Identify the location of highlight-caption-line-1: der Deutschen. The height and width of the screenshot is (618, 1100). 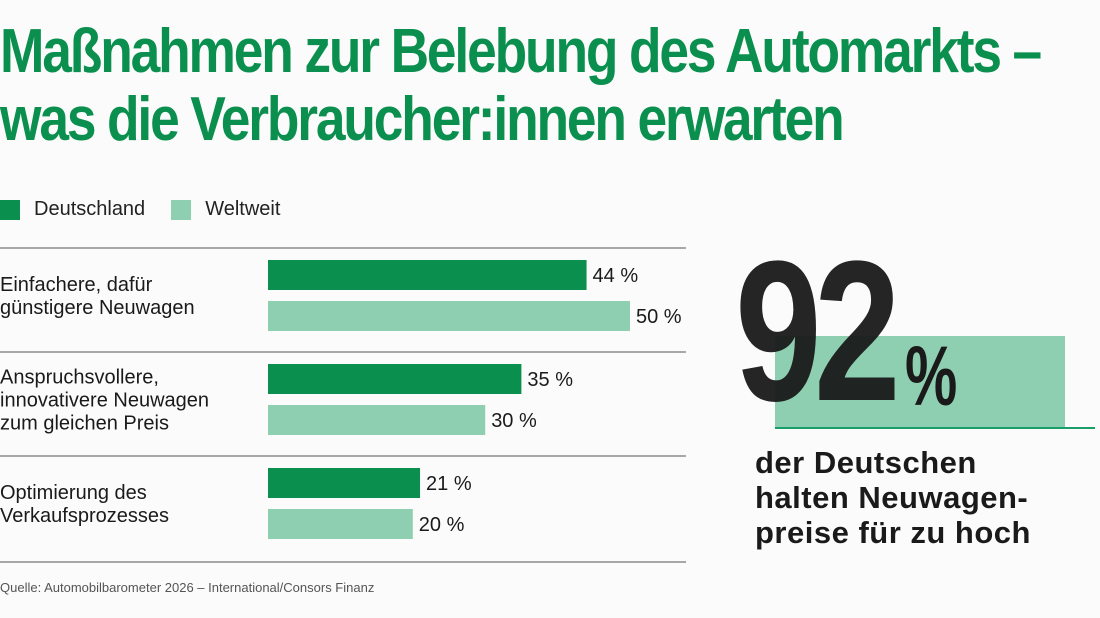
(866, 462).